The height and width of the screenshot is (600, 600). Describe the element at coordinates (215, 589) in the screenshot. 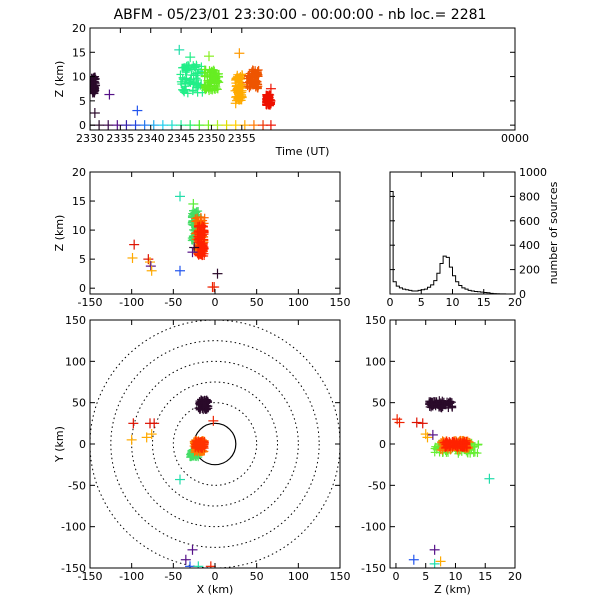

I see `x-axis-label: X (km)` at that location.